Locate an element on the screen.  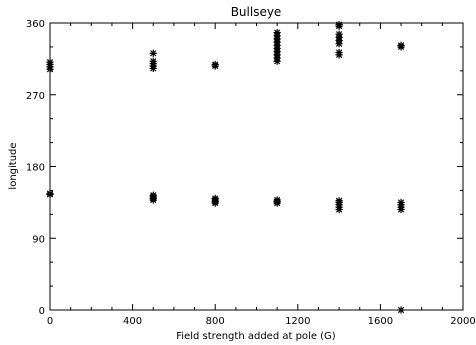
y-tick-label: 270 is located at coordinates (35, 96).